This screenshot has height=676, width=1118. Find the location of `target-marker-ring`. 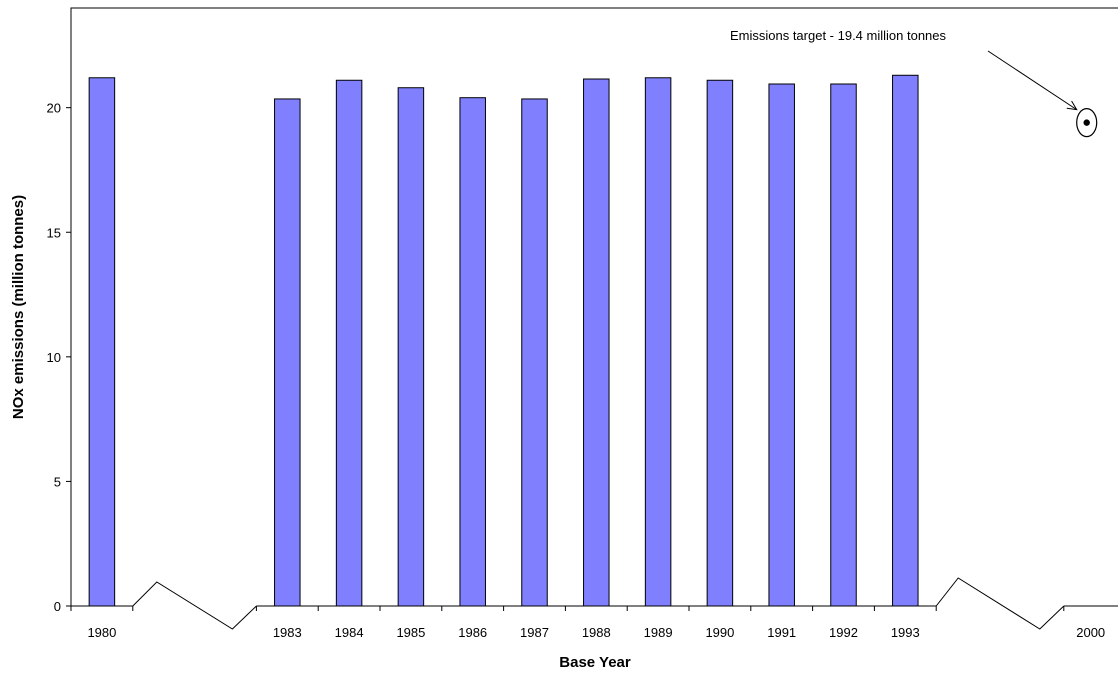

target-marker-ring is located at coordinates (1087, 123).